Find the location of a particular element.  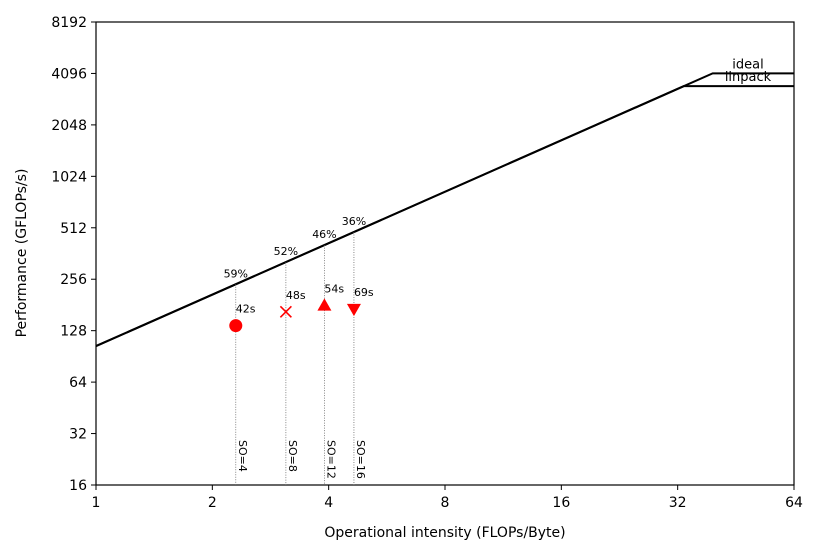

roof-percent-label: 52% is located at coordinates (286, 251).